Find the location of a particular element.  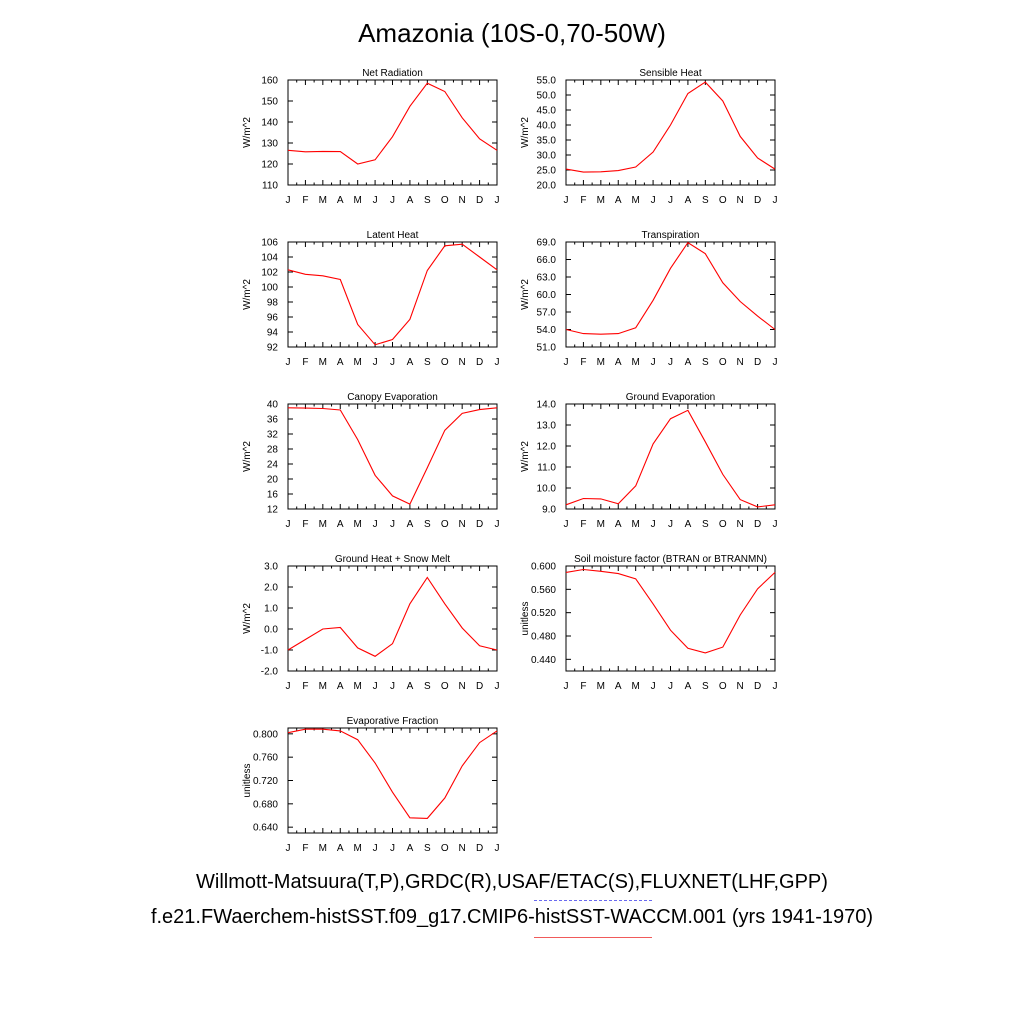

y-tick-label: 96 is located at coordinates (273, 318).